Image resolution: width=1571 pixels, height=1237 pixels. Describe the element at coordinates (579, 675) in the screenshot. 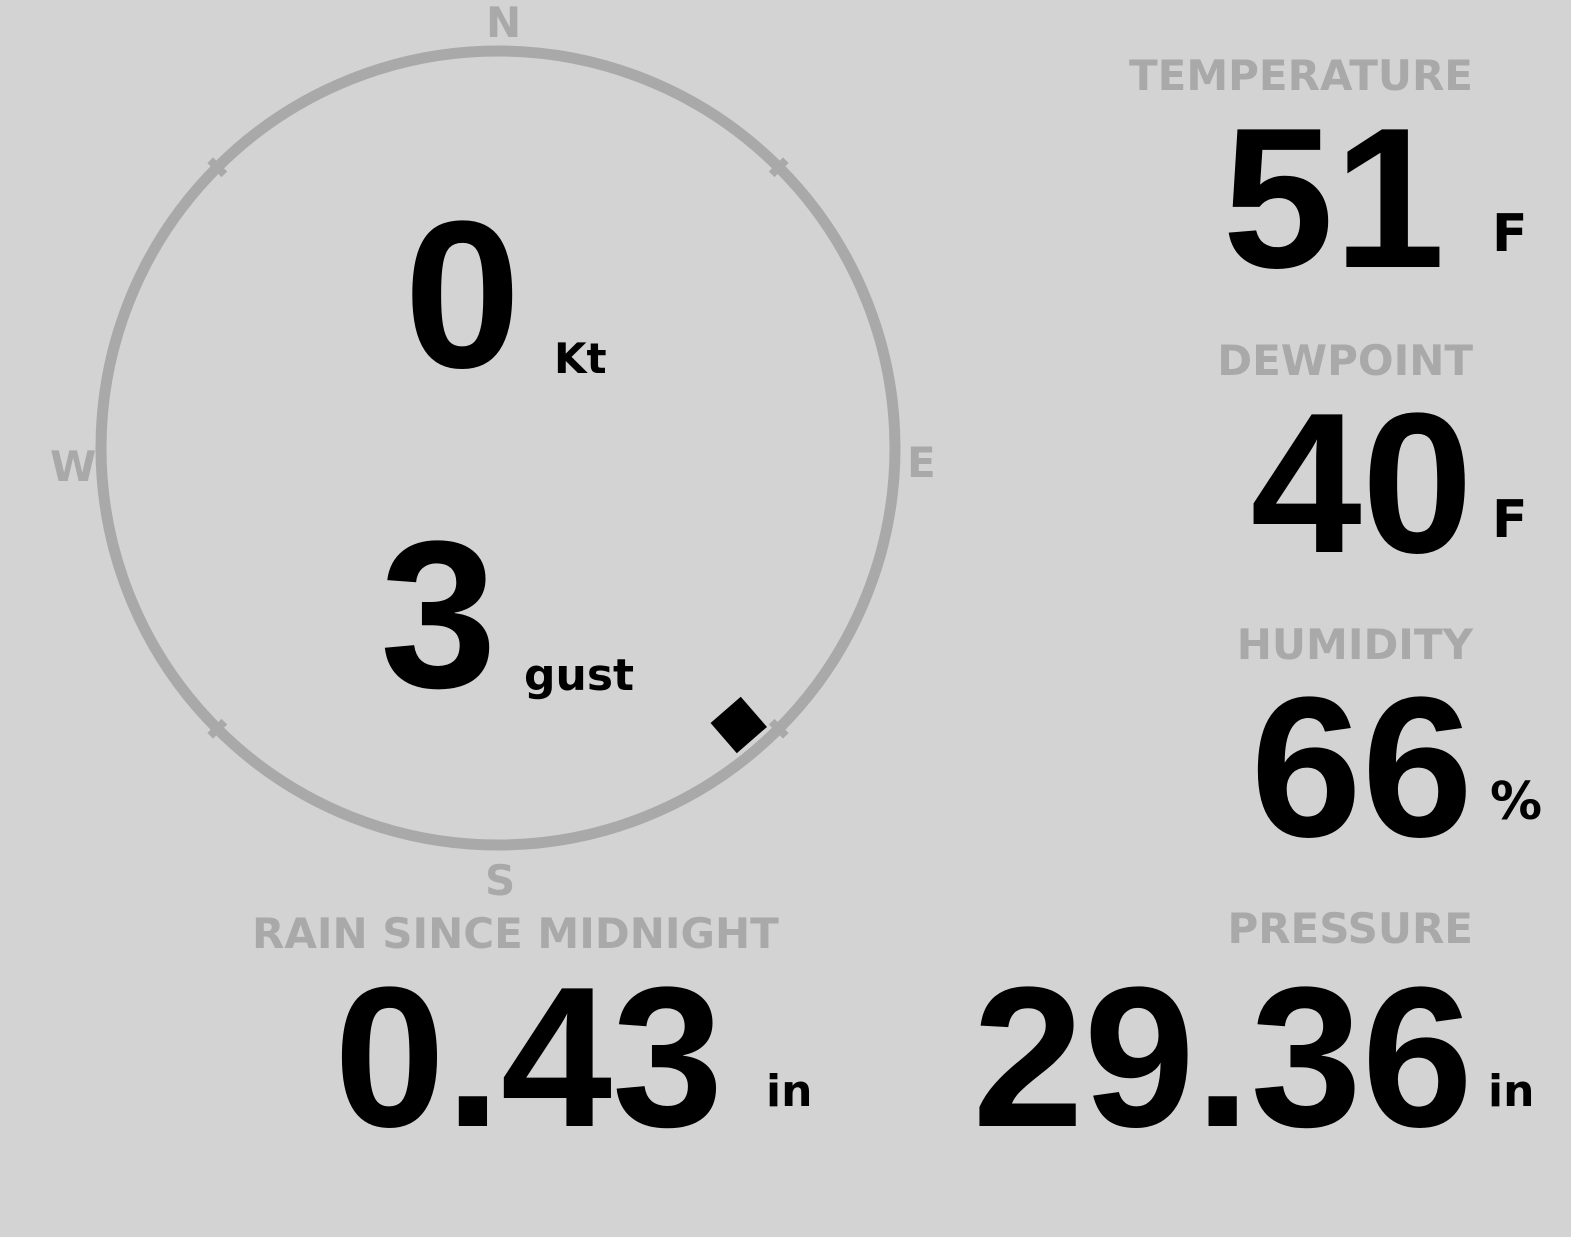

I see `wind-gust-unit: gust` at that location.